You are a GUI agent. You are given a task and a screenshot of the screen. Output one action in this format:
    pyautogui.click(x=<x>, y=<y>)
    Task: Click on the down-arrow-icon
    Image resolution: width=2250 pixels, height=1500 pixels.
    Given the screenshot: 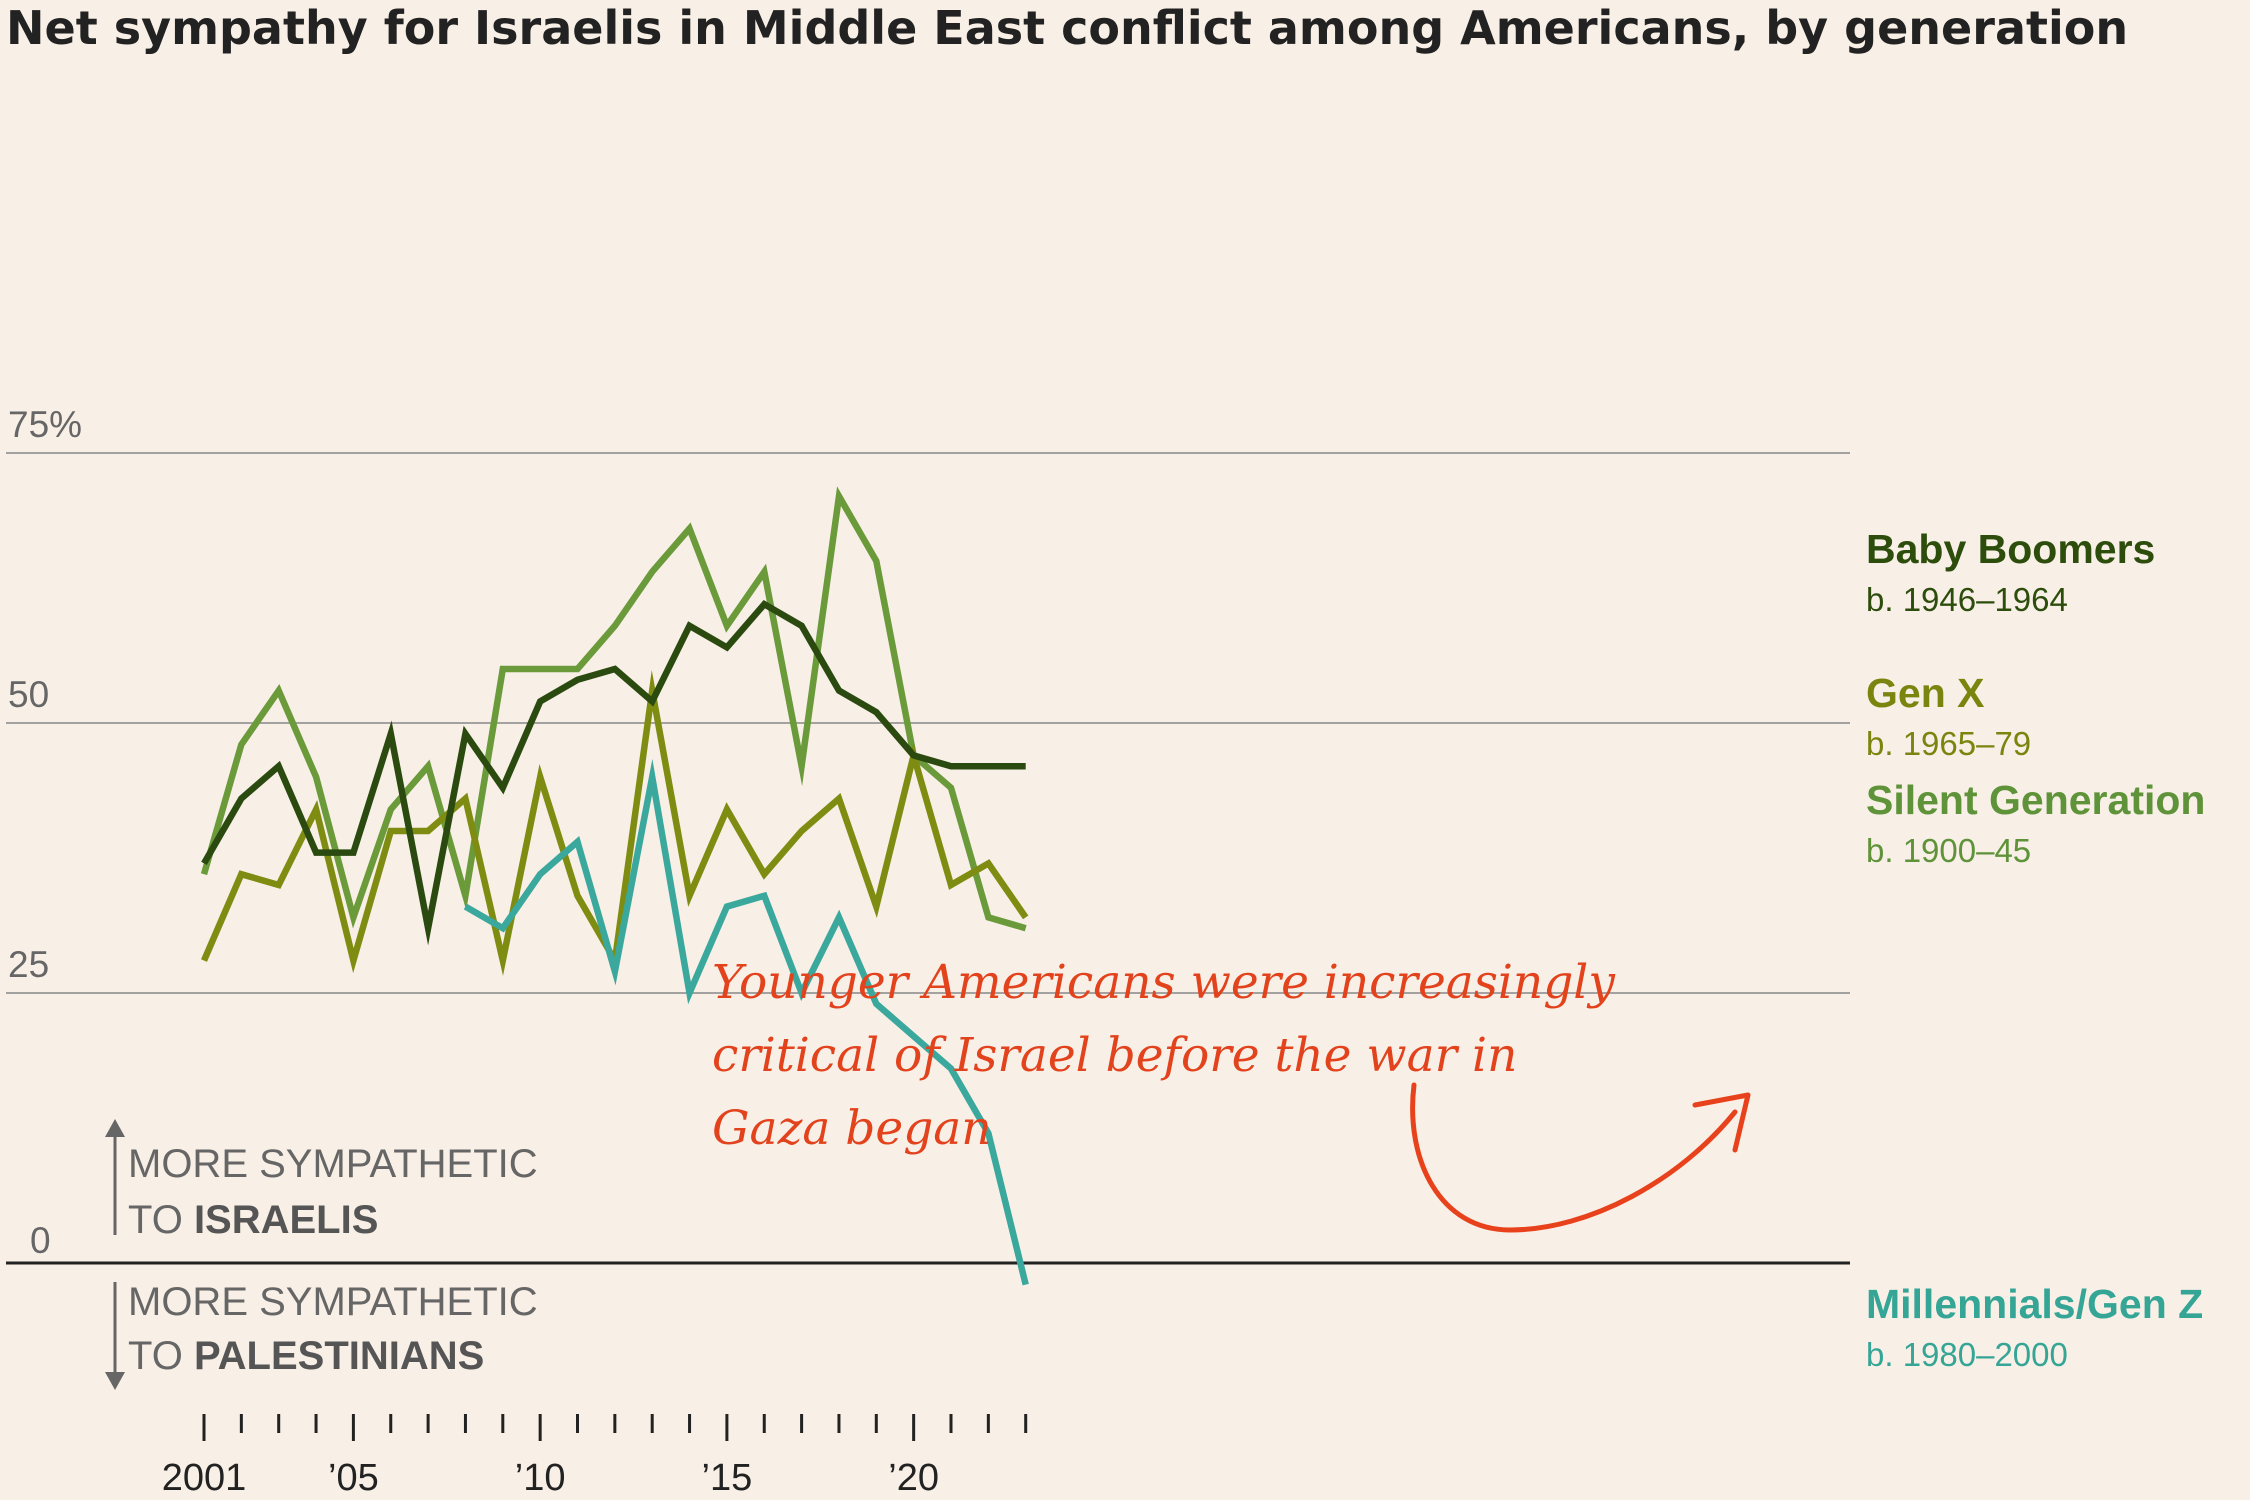 What is the action you would take?
    pyautogui.click(x=115, y=1381)
    